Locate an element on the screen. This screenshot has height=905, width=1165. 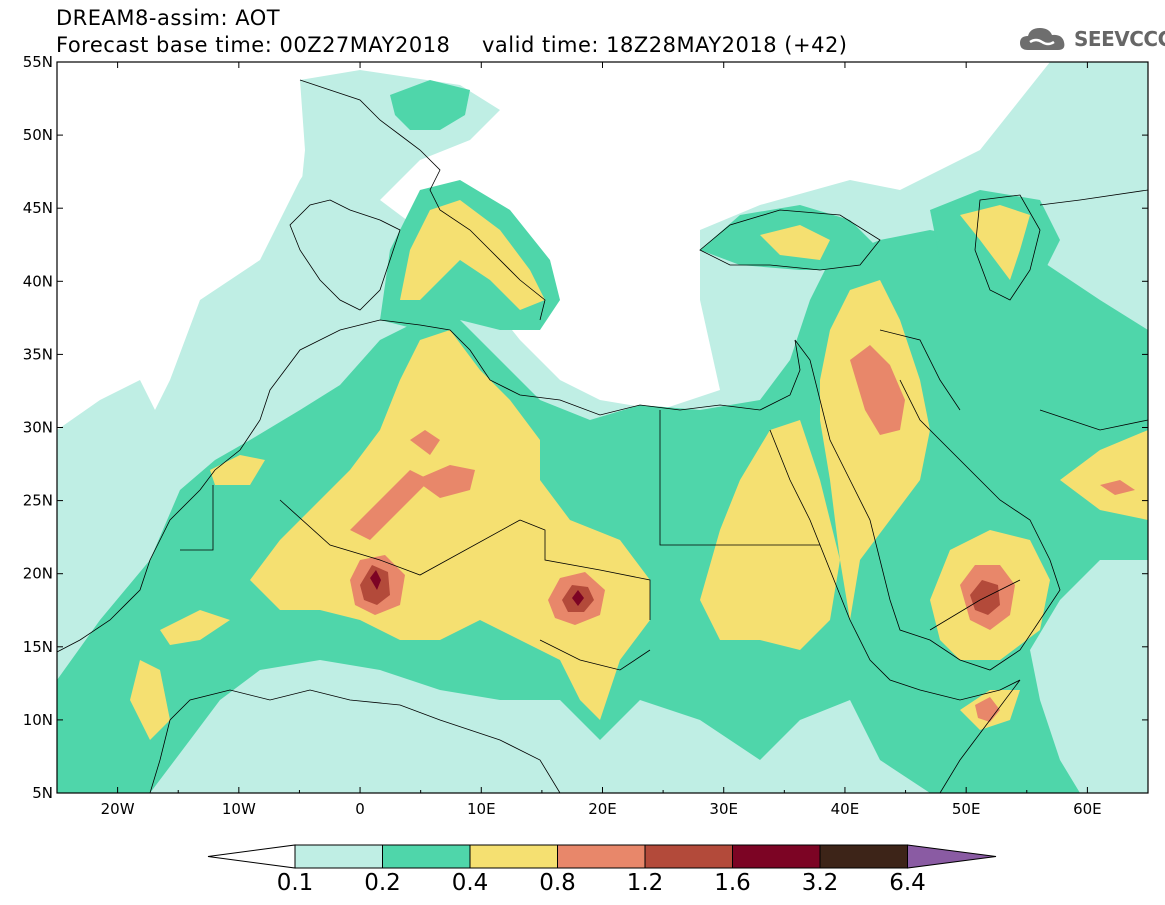
lat-label: 35N is located at coordinates (38, 354).